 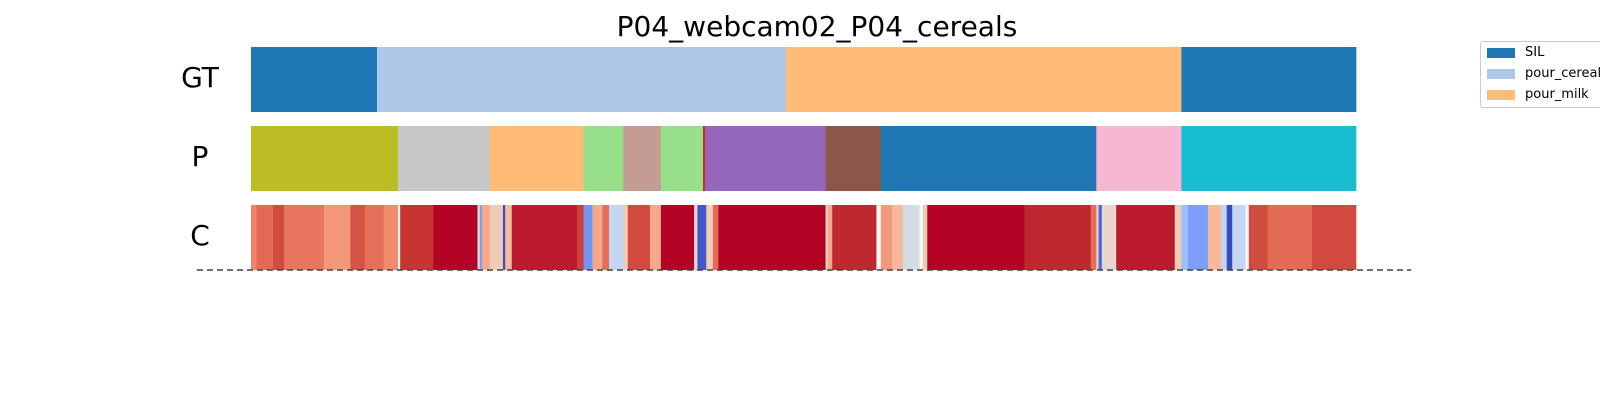 I want to click on chart-title: P04_webcam02_P04_cereals, so click(x=817, y=26).